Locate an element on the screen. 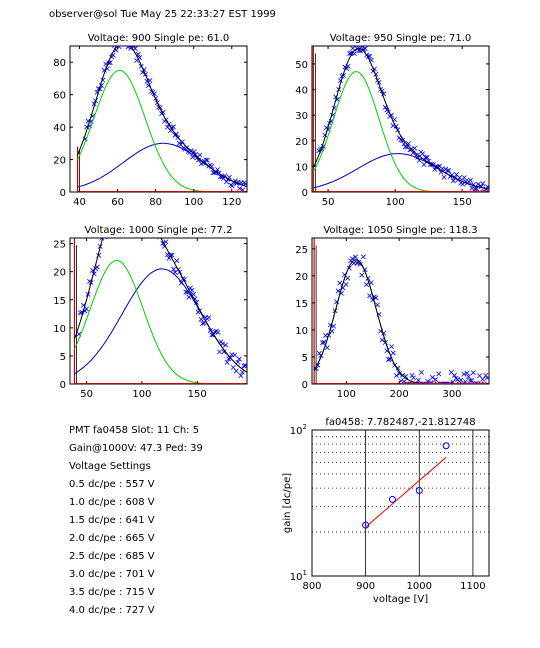 The image size is (540, 648). plot-title: Voltage: 1000 Single pe: 77.2 is located at coordinates (159, 230).